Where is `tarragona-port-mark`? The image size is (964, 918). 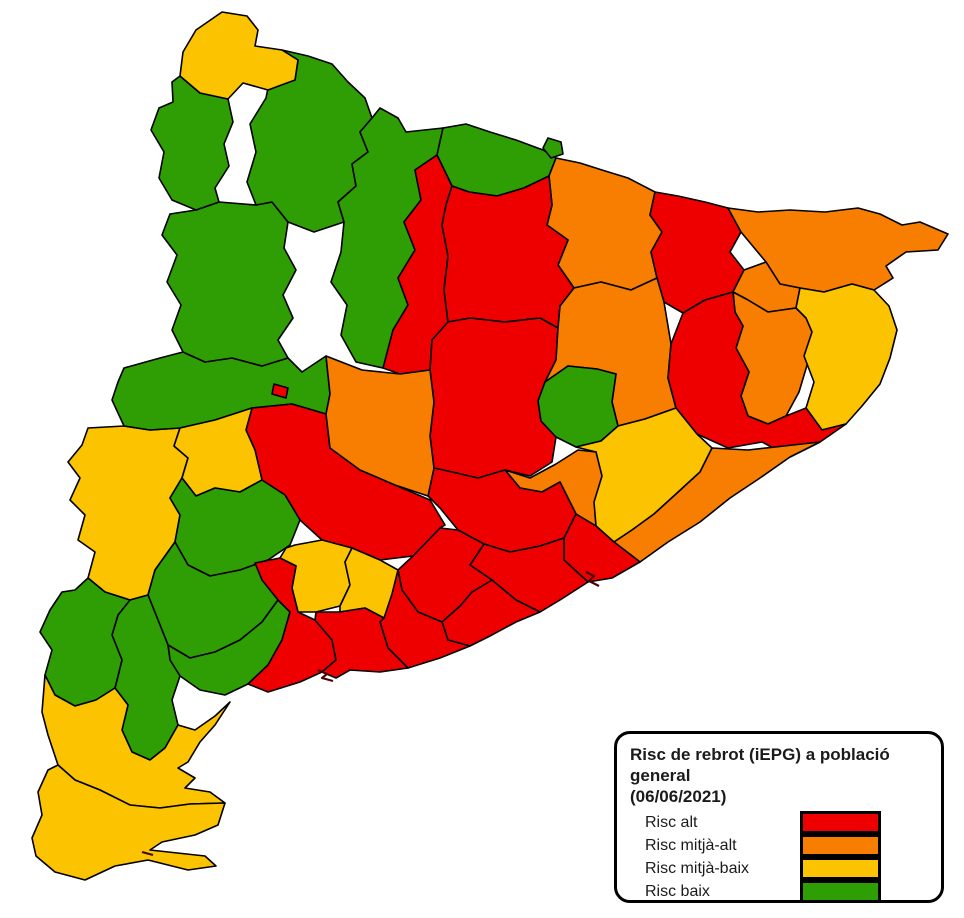 tarragona-port-mark is located at coordinates (325, 675).